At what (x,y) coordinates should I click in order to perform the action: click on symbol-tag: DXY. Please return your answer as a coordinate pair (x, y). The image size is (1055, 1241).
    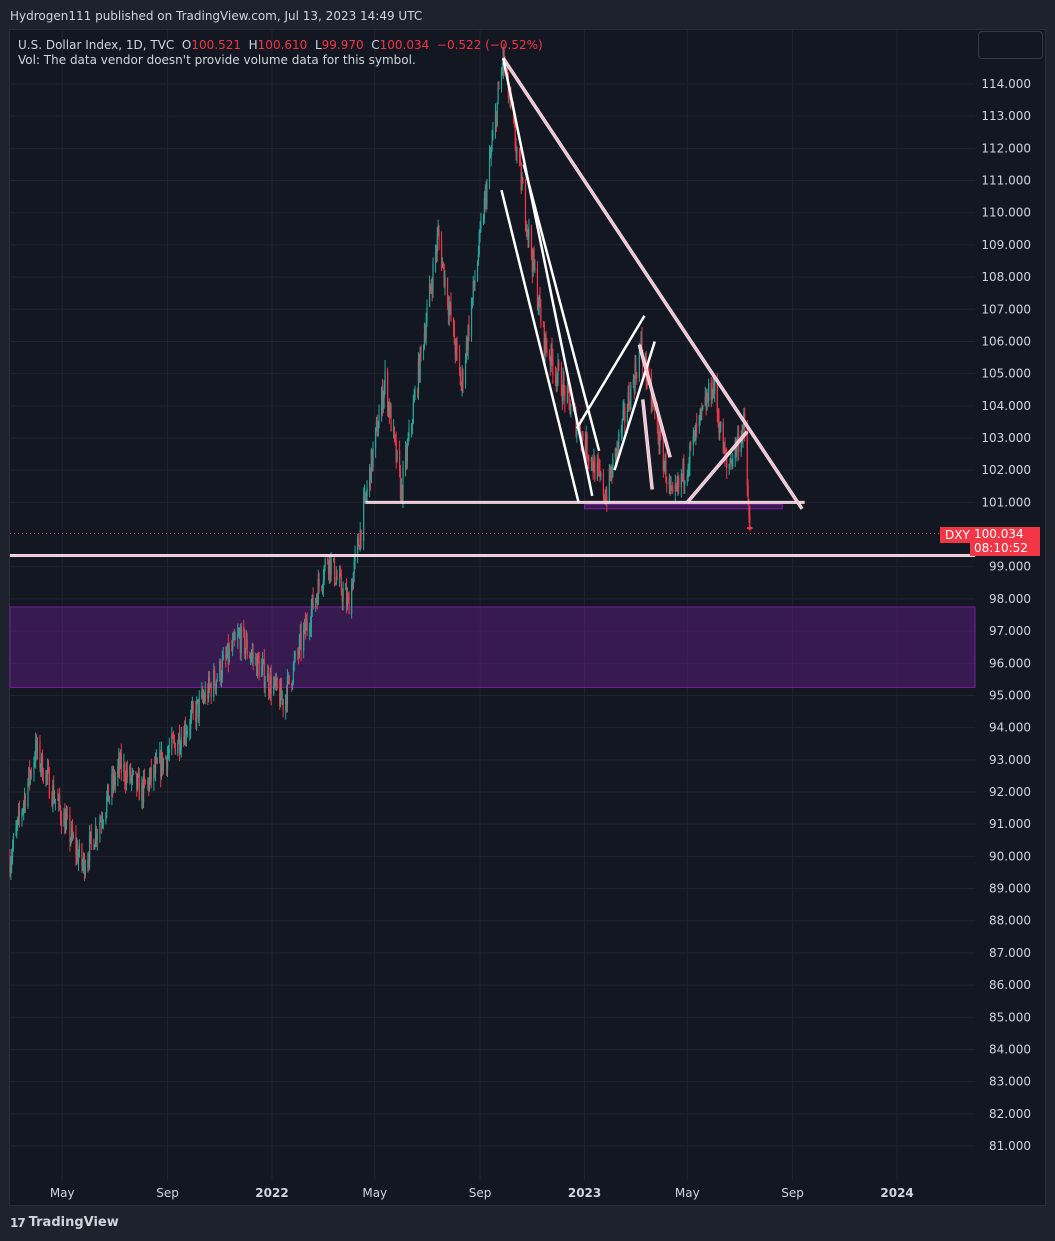
    Looking at the image, I should click on (957, 535).